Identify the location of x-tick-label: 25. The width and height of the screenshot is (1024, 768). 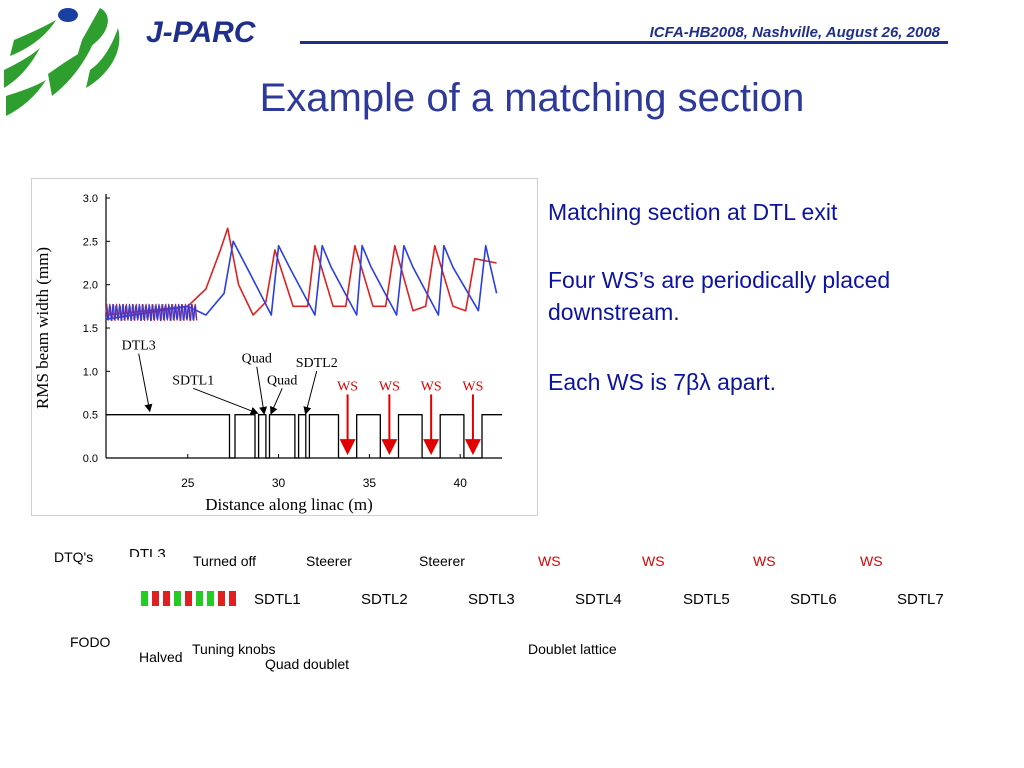
(188, 483).